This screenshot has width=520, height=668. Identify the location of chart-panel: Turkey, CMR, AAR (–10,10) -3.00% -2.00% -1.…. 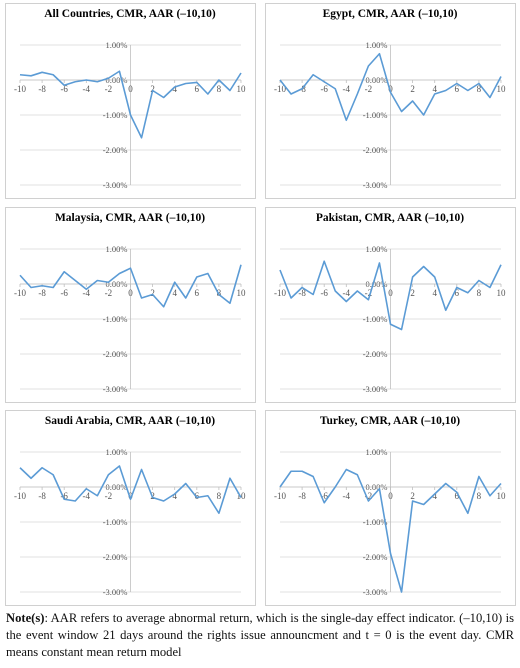
(390, 508).